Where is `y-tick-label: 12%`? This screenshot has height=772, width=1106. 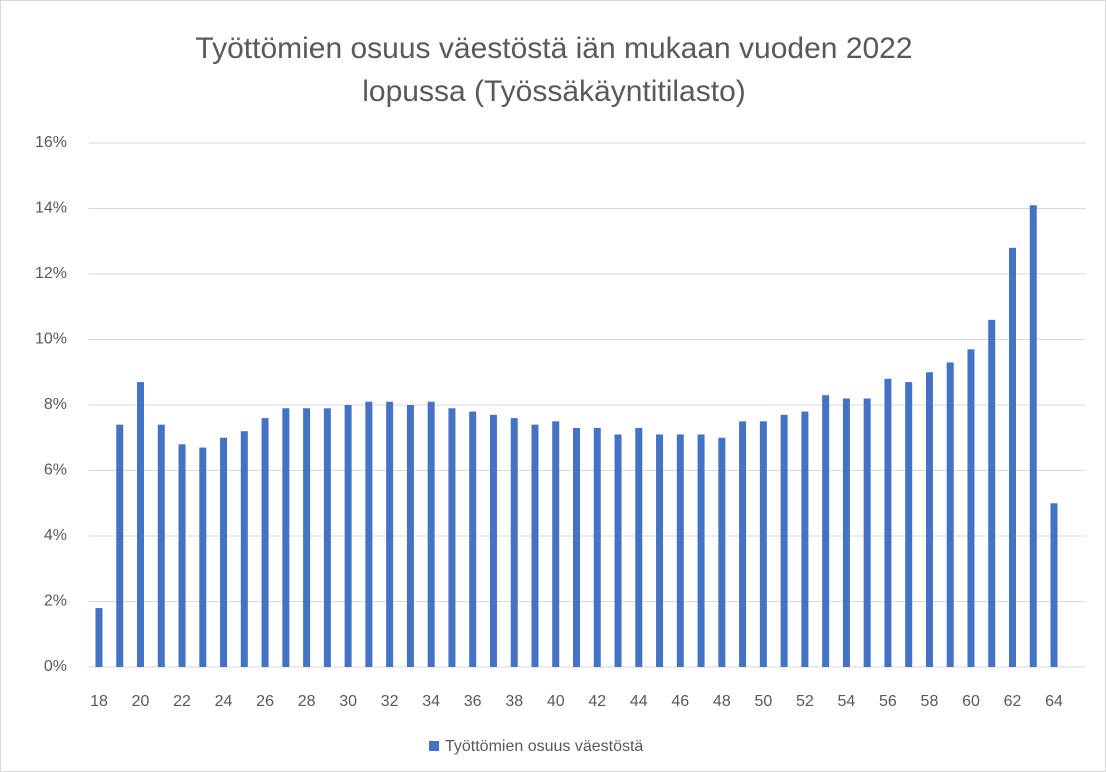 y-tick-label: 12% is located at coordinates (51, 273).